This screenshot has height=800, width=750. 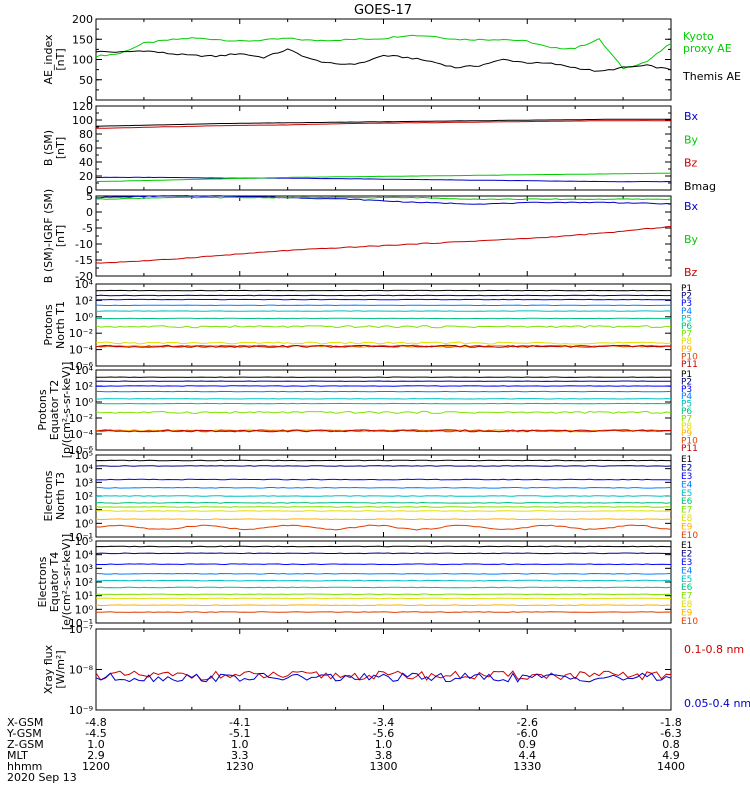 What do you see at coordinates (686, 397) in the screenshot?
I see `channel-label: P4` at bounding box center [686, 397].